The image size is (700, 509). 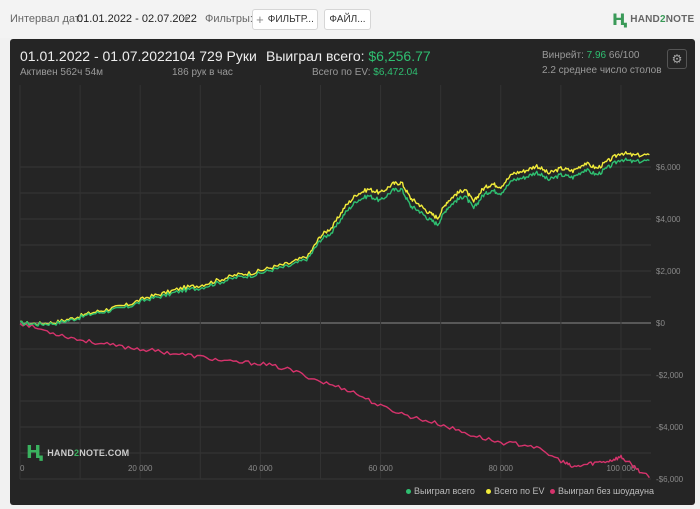 What do you see at coordinates (591, 55) in the screenshot?
I see `winrate: Винрейт: 7.96 66/100` at bounding box center [591, 55].